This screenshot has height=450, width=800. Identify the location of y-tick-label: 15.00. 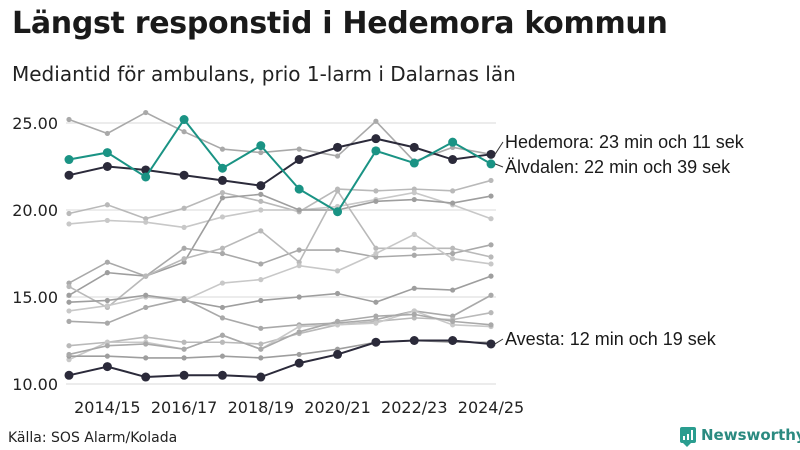
(35, 297).